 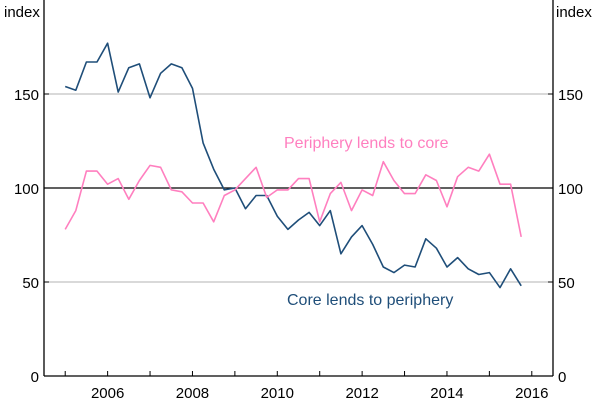 I want to click on y-tick-label-left-150: 150, so click(x=26, y=95).